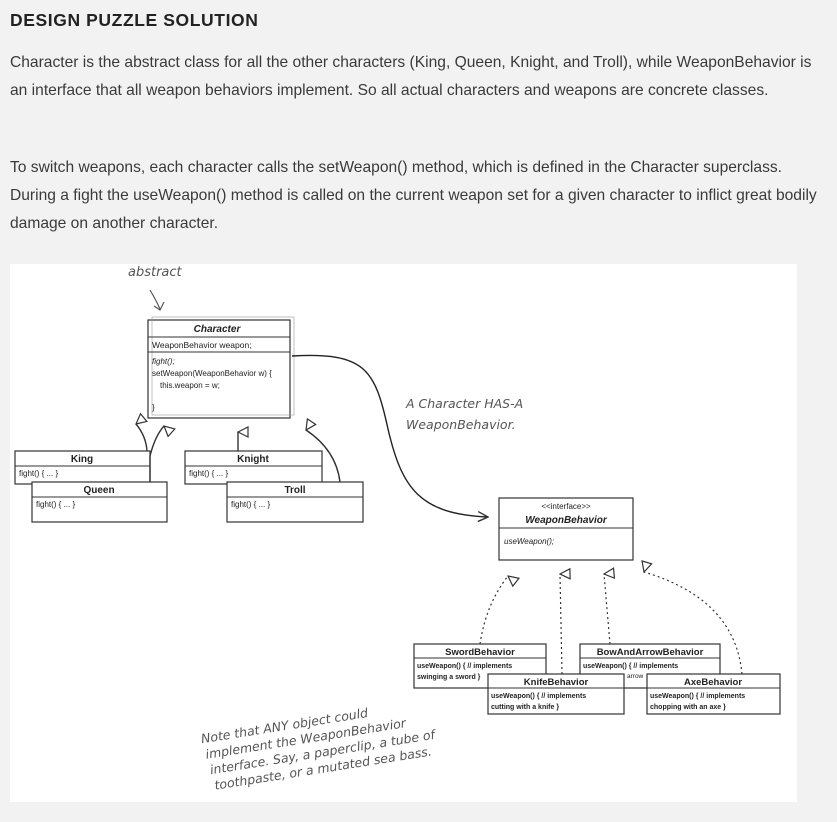  Describe the element at coordinates (55, 504) in the screenshot. I see `class-queen-method: fight() { ... }` at that location.